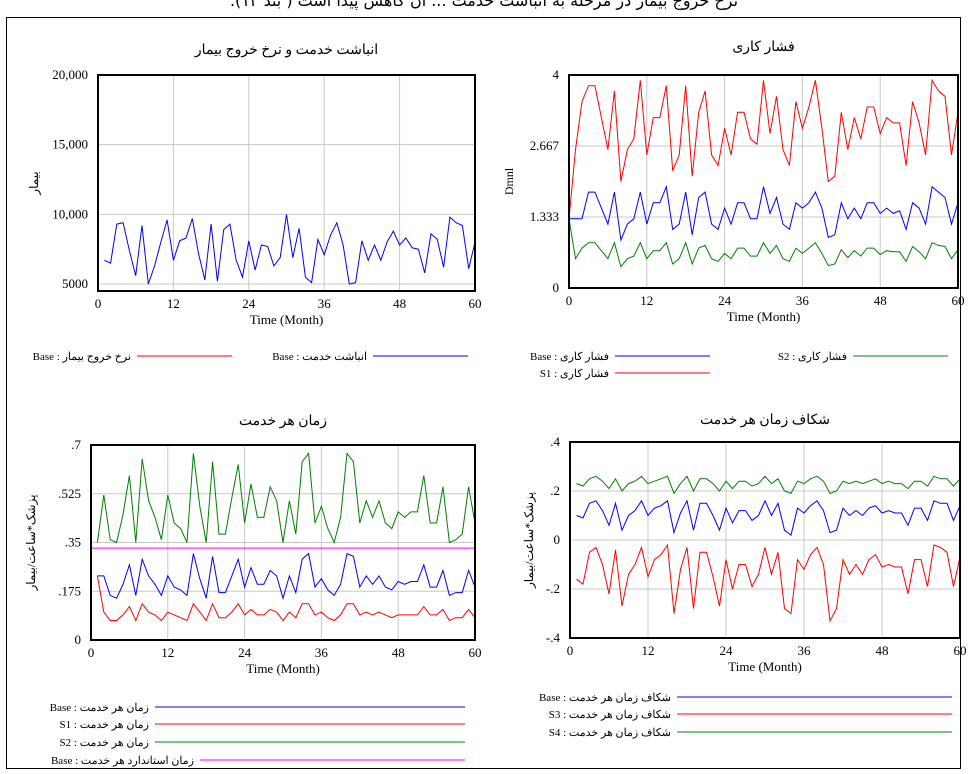  Describe the element at coordinates (69, 590) in the screenshot. I see `y-tick-label: .175` at that location.